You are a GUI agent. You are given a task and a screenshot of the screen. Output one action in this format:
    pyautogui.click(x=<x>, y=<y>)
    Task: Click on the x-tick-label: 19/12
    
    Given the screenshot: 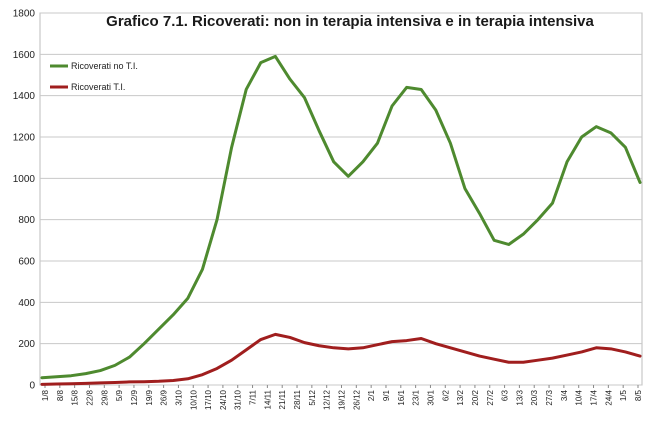 What is the action you would take?
    pyautogui.click(x=342, y=399)
    